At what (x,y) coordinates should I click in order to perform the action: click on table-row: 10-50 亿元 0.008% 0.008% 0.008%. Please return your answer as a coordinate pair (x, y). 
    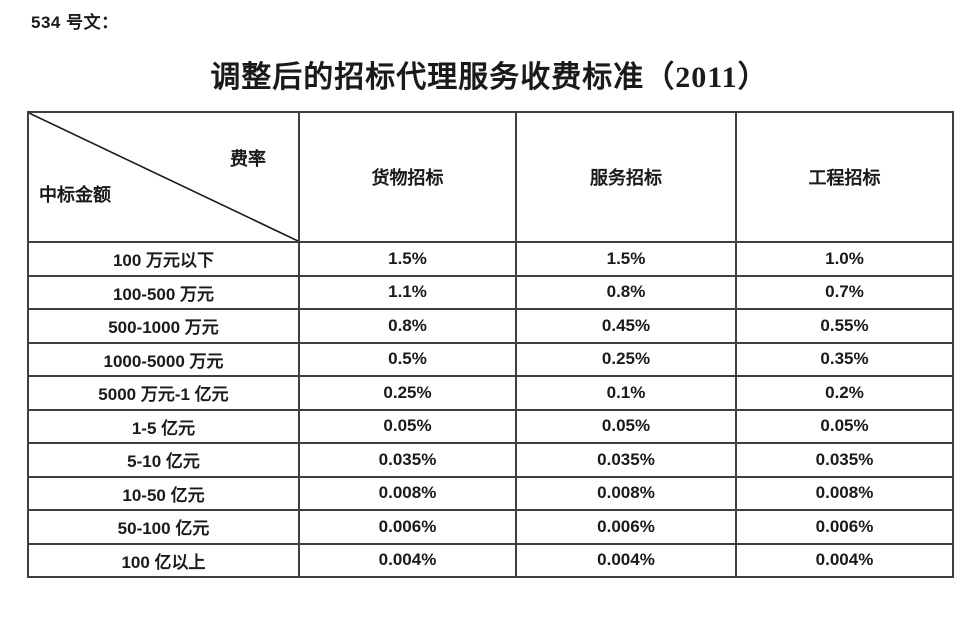
    Looking at the image, I should click on (490, 493).